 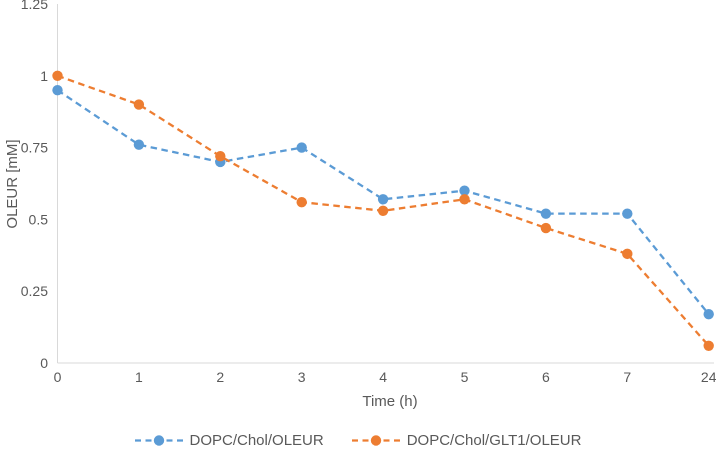 What do you see at coordinates (34, 291) in the screenshot?
I see `y-tick-label: 0.25` at bounding box center [34, 291].